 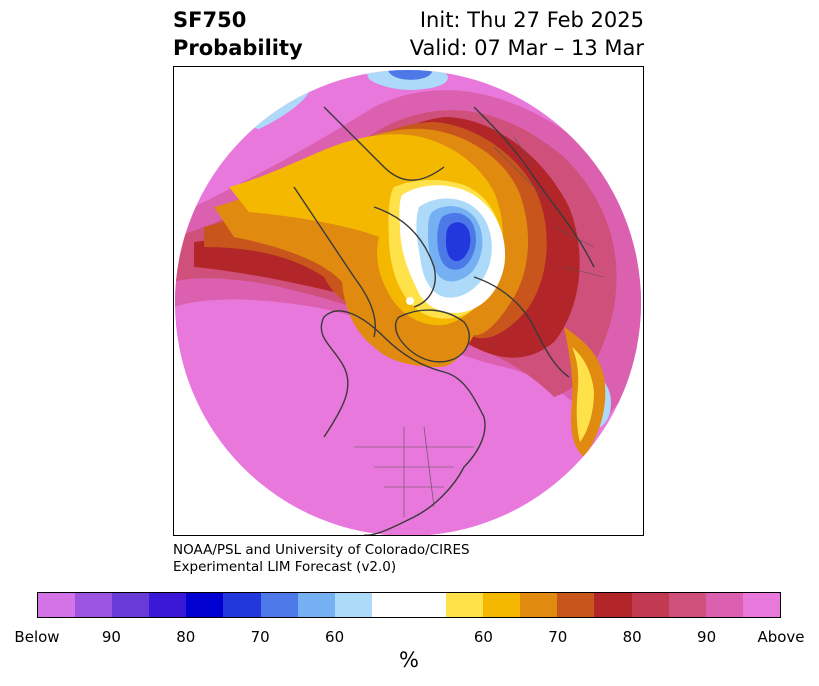 What do you see at coordinates (238, 48) in the screenshot?
I see `map-title-type: Probability` at bounding box center [238, 48].